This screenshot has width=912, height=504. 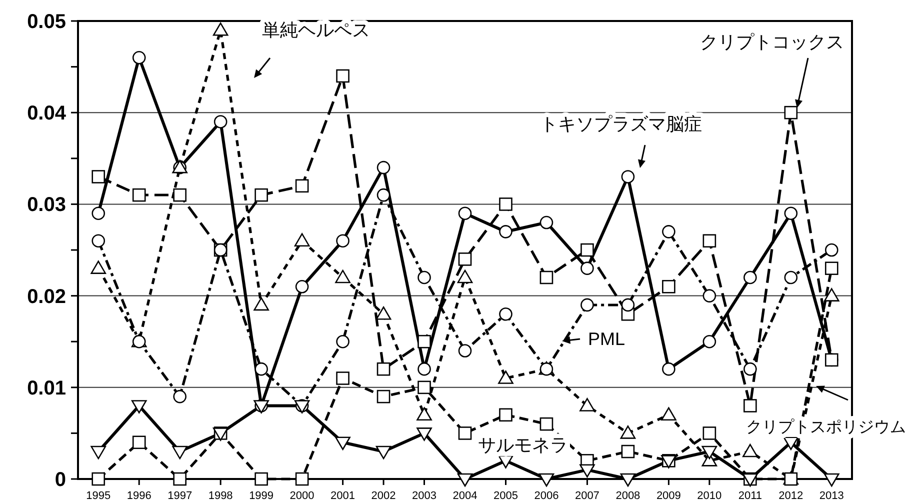 What do you see at coordinates (587, 496) in the screenshot?
I see `x-tick-label: 2007` at bounding box center [587, 496].